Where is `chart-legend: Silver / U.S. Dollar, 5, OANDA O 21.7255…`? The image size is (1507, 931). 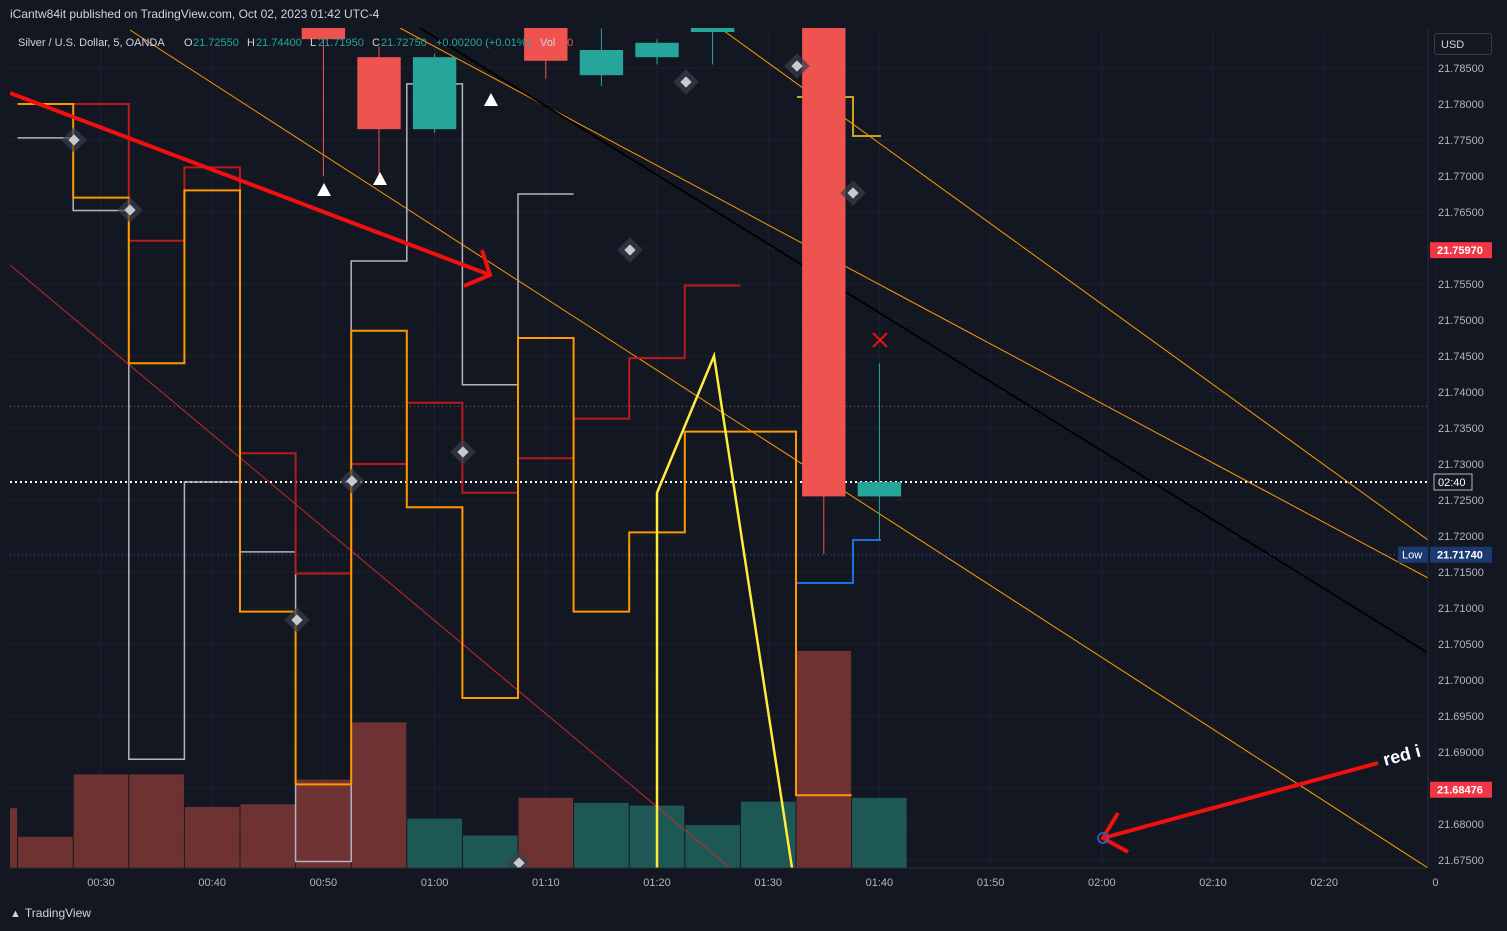 chart-legend: Silver / U.S. Dollar, 5, OANDA O 21.7255… is located at coordinates (295, 43).